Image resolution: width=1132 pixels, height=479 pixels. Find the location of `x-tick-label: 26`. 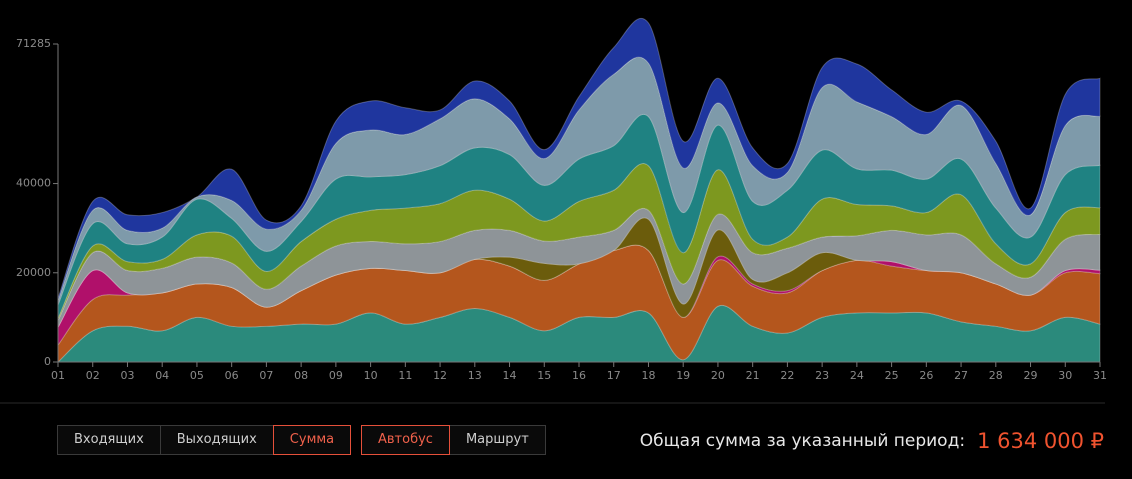

x-tick-label: 26 is located at coordinates (926, 375).